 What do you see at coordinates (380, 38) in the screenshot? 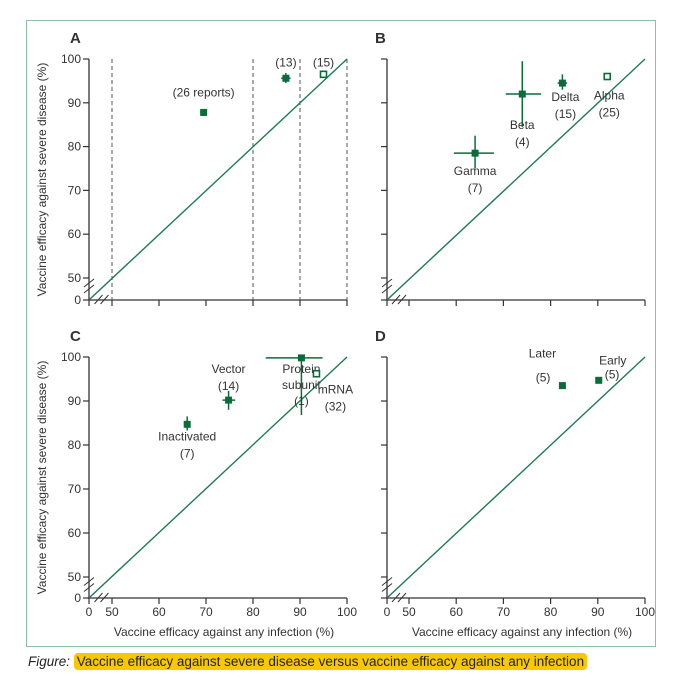
I see `panel-label: B` at bounding box center [380, 38].